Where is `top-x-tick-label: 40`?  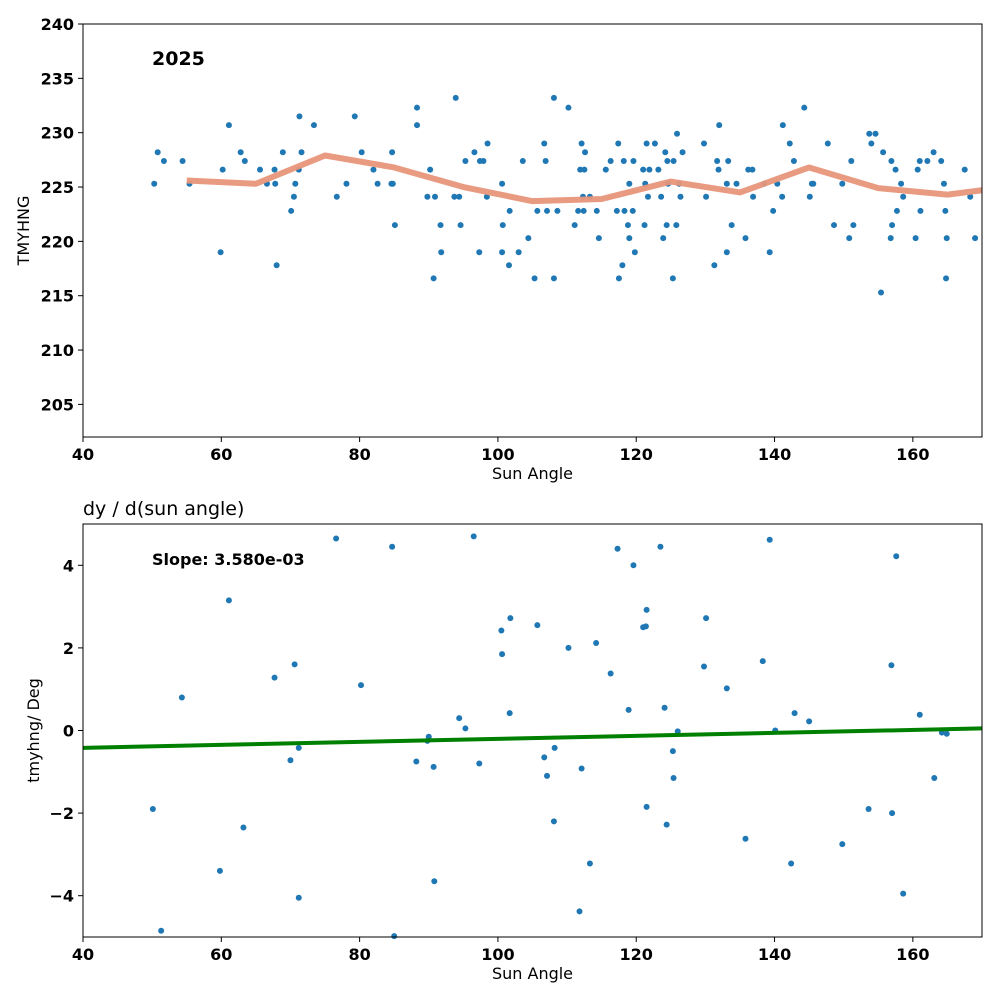
top-x-tick-label: 40 is located at coordinates (83, 454).